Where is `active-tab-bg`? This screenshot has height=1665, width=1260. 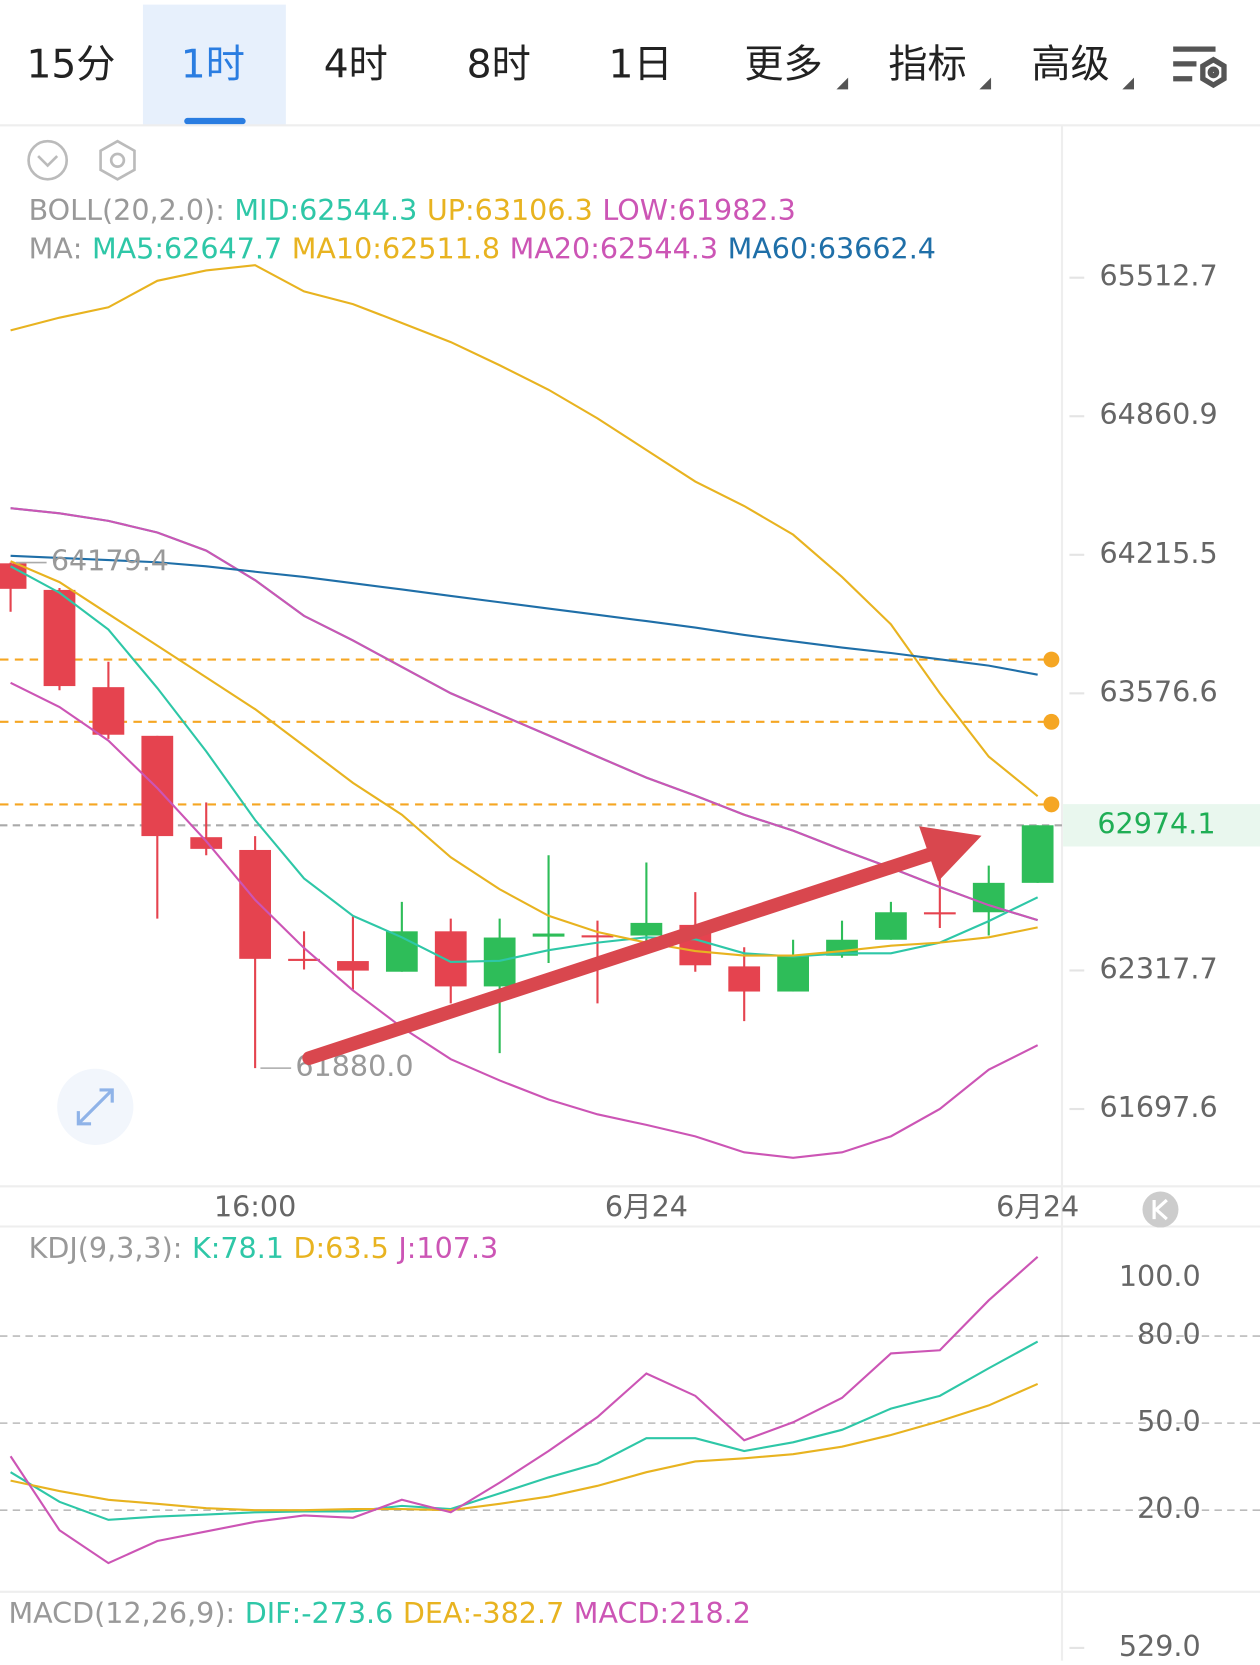 active-tab-bg is located at coordinates (214, 65).